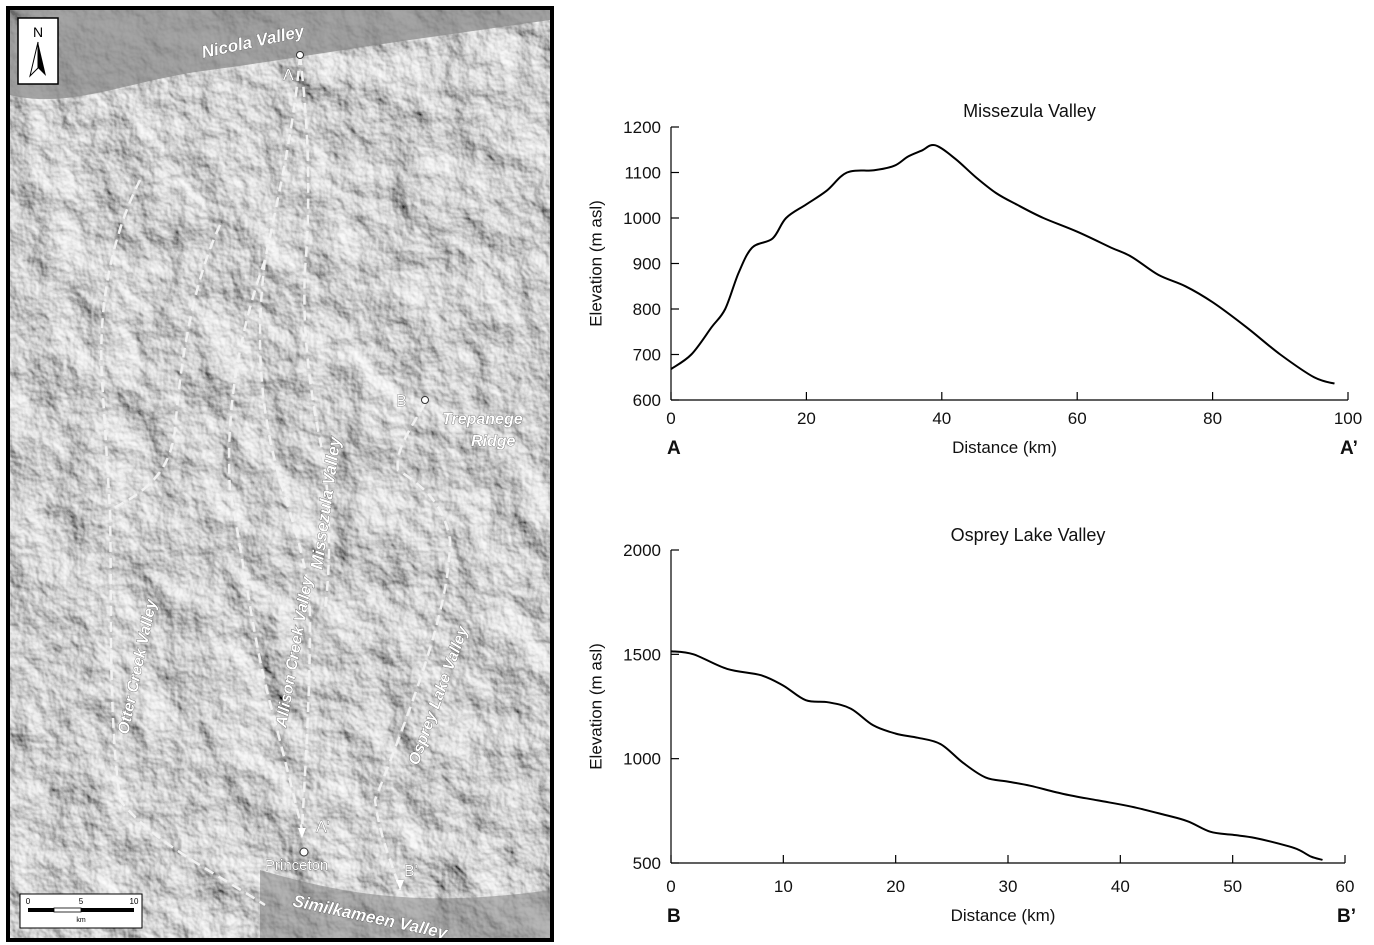 This screenshot has height=945, width=1374. I want to click on chart-title: Missezula Valley, so click(1029, 111).